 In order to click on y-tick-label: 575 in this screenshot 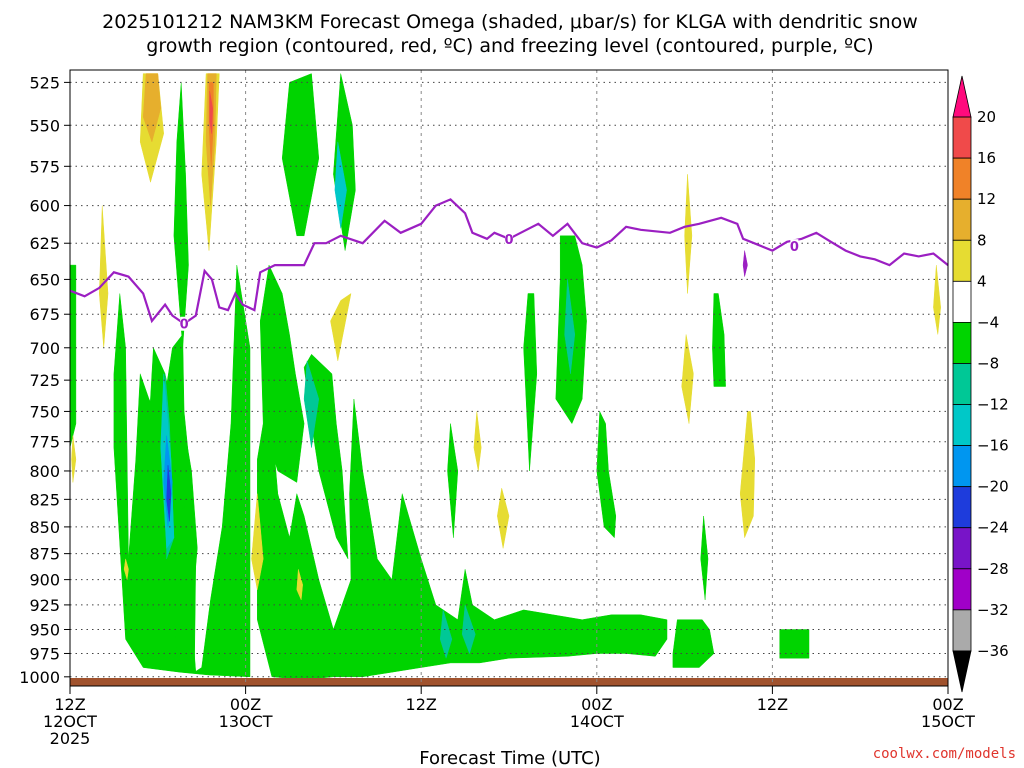, I will do `click(44, 166)`.